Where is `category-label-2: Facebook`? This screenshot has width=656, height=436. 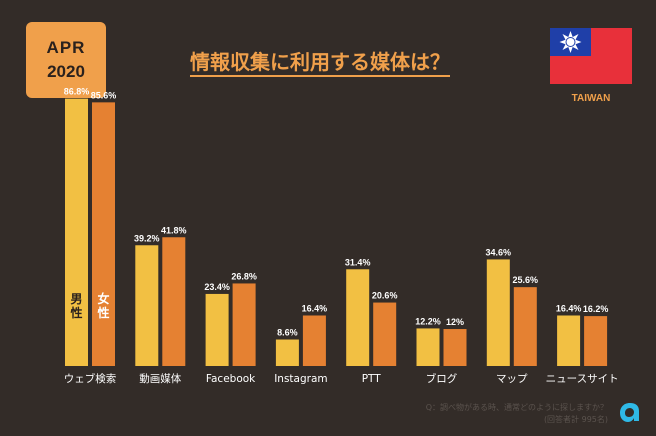 category-label-2: Facebook is located at coordinates (231, 379).